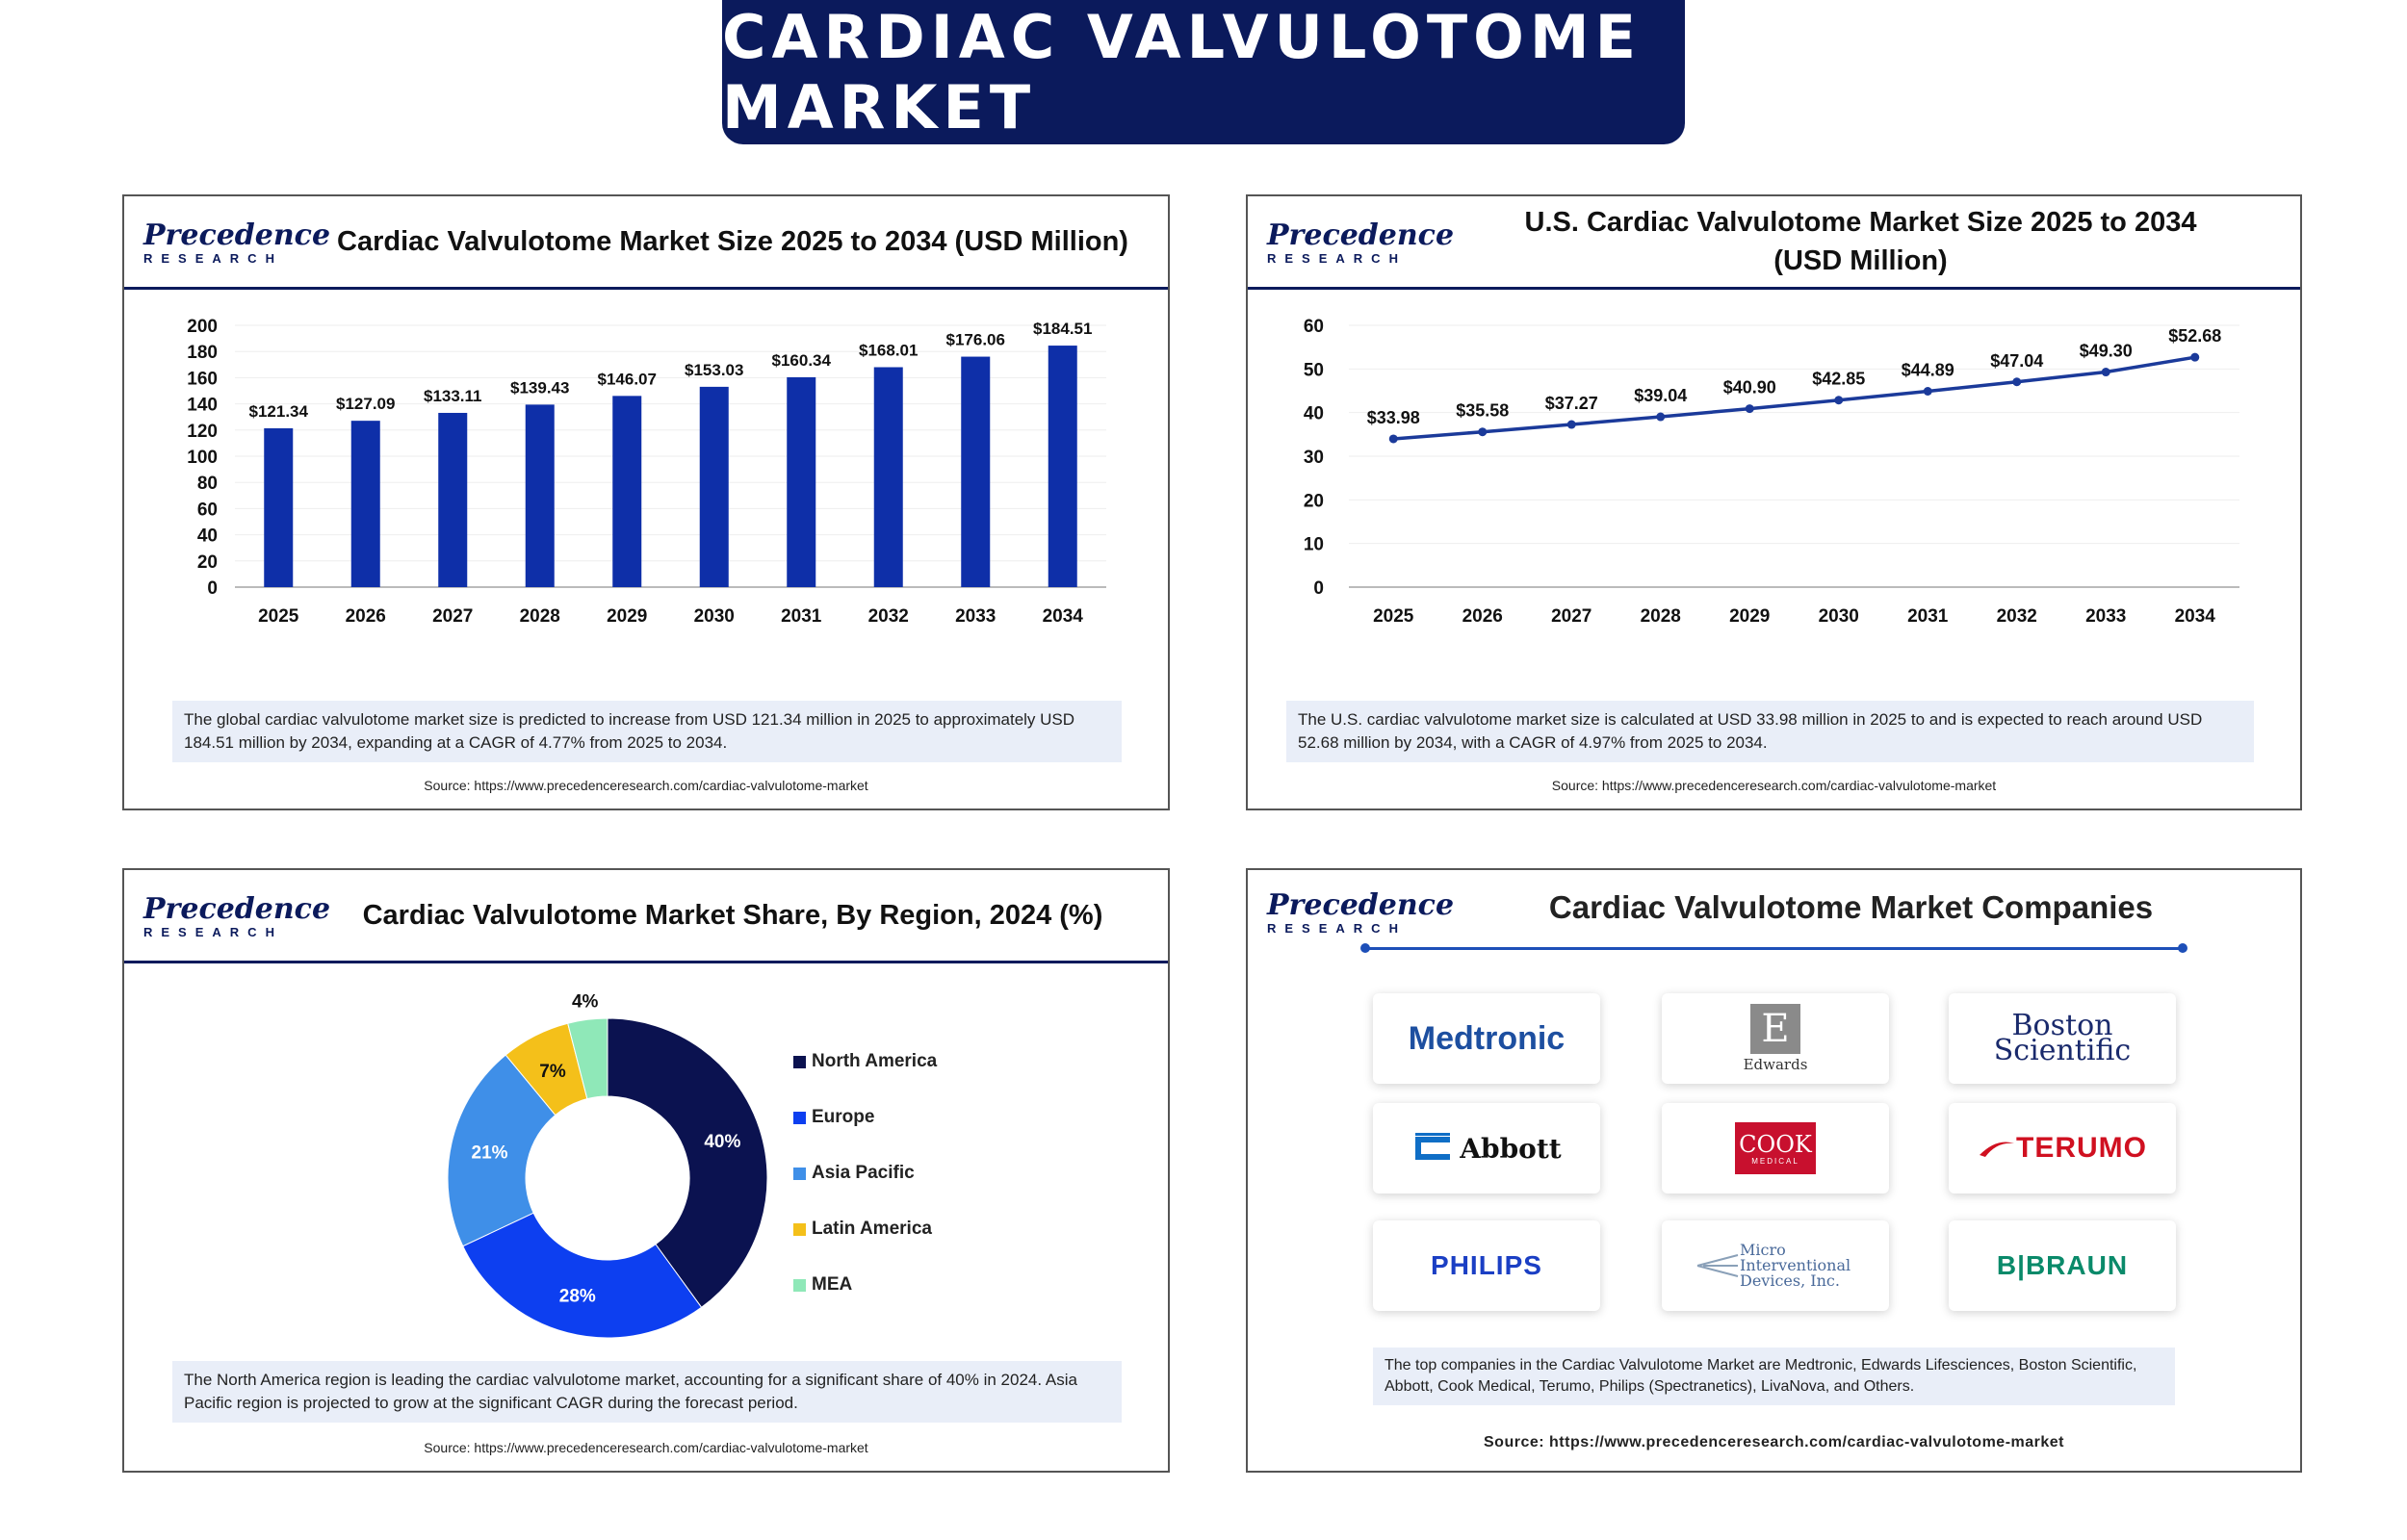  I want to click on medtronic-logo: Medtronic, so click(1487, 1038).